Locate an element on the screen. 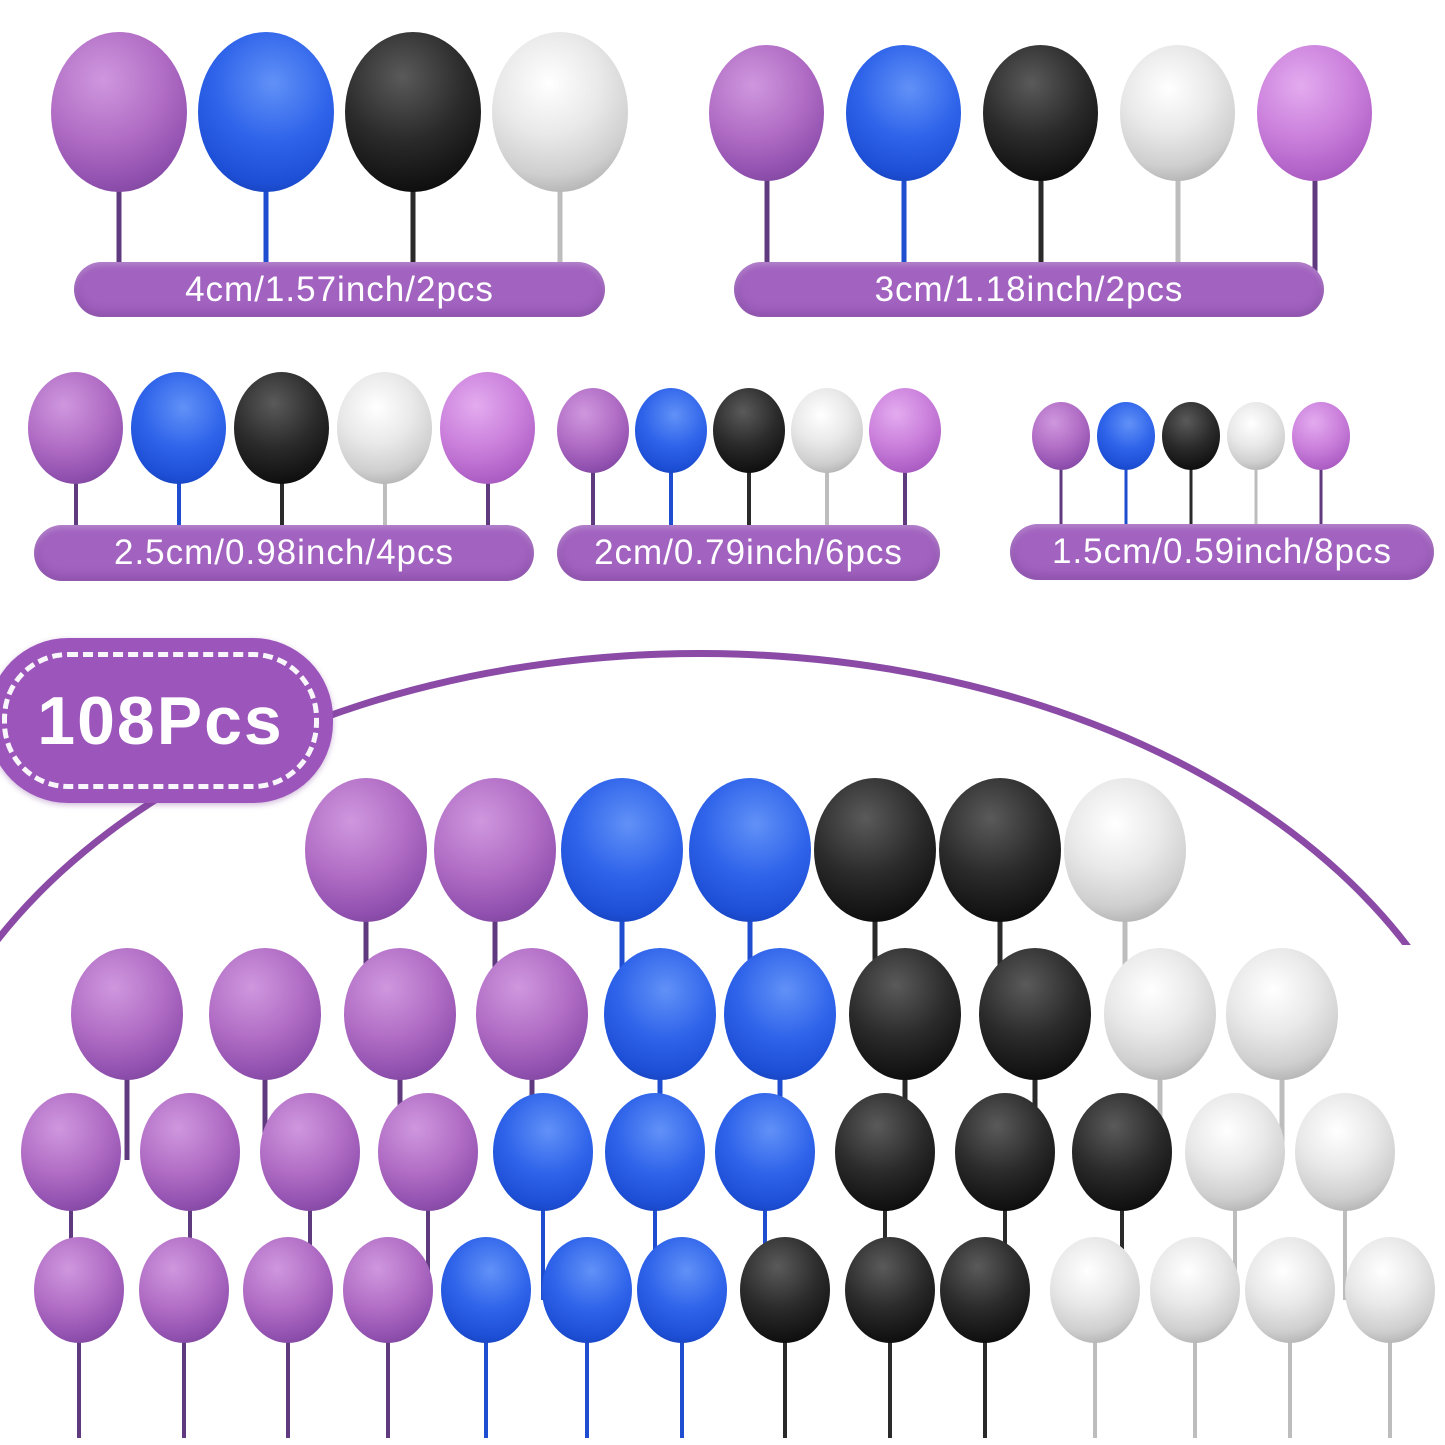 The width and height of the screenshot is (1445, 1445). size-label-pill: 1.5cm/0.59inch/8pcs is located at coordinates (1222, 552).